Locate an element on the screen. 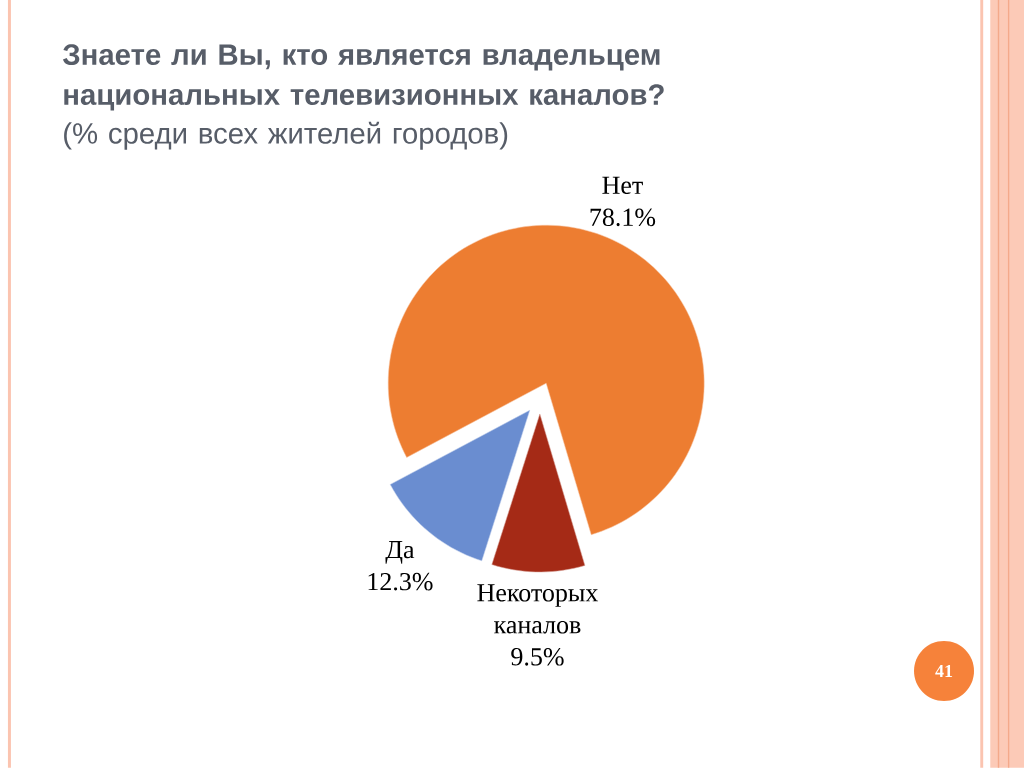 The width and height of the screenshot is (1024, 768). slice-label: Некоторых каналов is located at coordinates (538, 609).